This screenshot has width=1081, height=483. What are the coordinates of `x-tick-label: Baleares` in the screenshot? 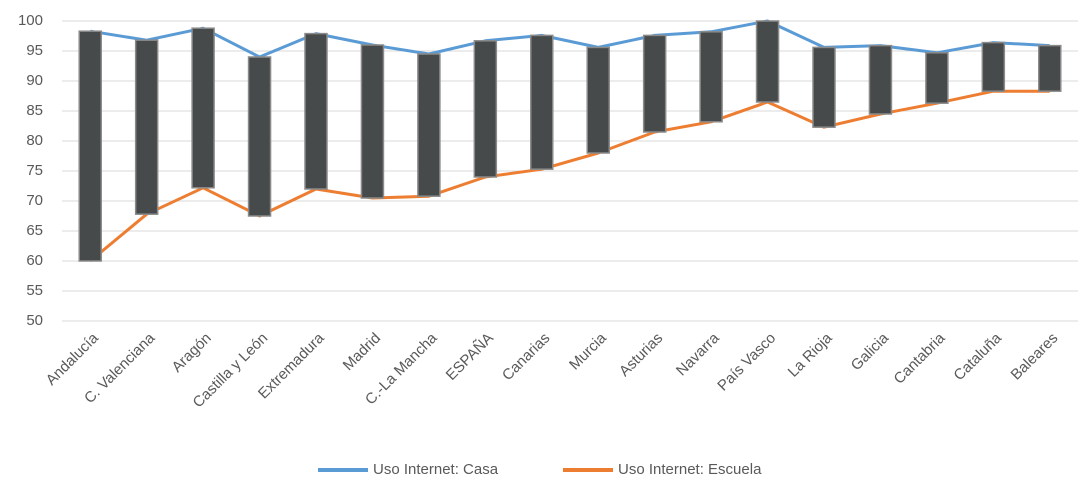 It's located at (1035, 357).